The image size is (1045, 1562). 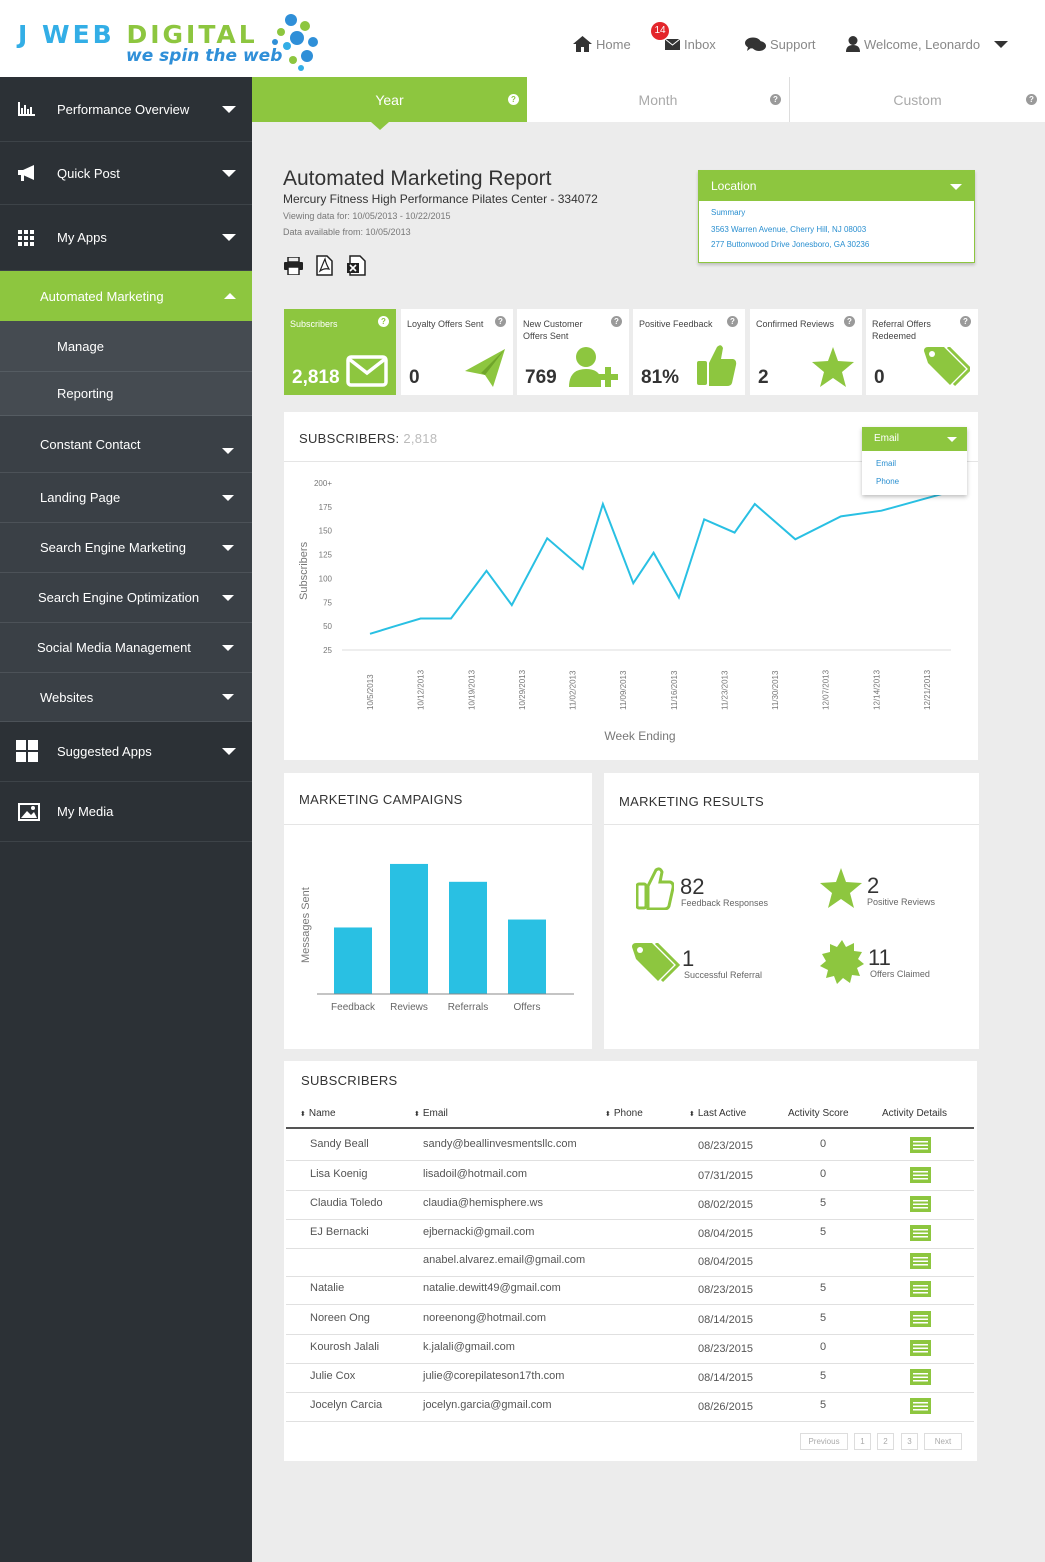 What do you see at coordinates (85, 811) in the screenshot?
I see `sidebar-label: My Media` at bounding box center [85, 811].